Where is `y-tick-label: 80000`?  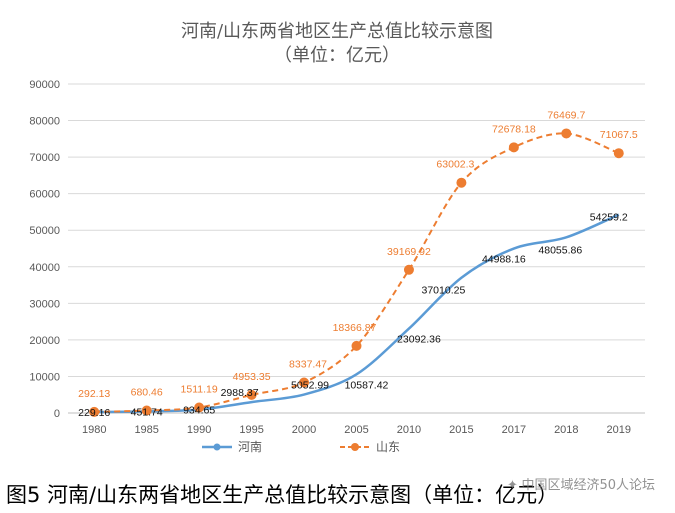 y-tick-label: 80000 is located at coordinates (44, 122).